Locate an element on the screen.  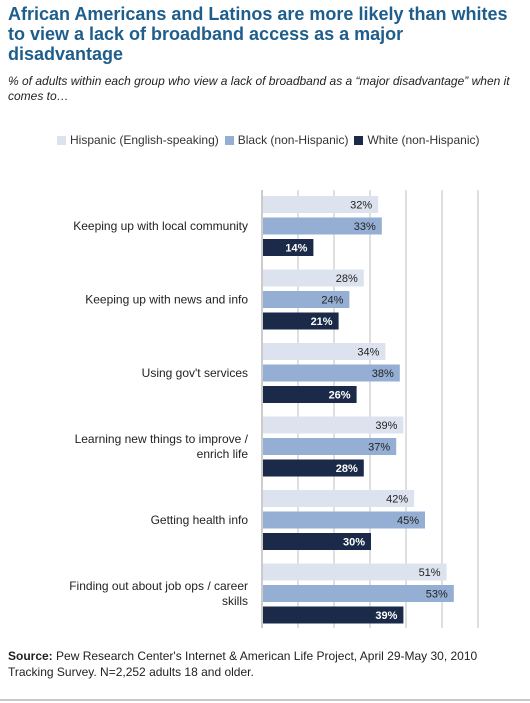
category-label: Getting health info is located at coordinates (200, 520).